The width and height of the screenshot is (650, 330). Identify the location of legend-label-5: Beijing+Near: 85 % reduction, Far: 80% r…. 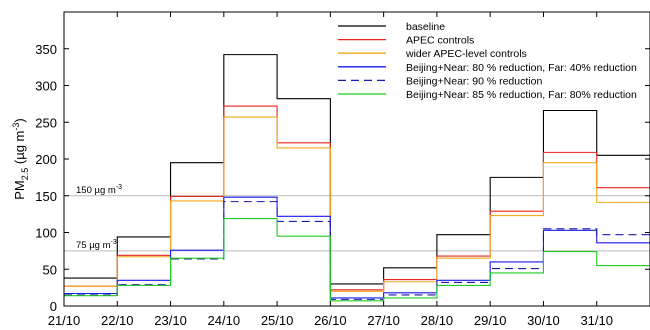
(521, 95).